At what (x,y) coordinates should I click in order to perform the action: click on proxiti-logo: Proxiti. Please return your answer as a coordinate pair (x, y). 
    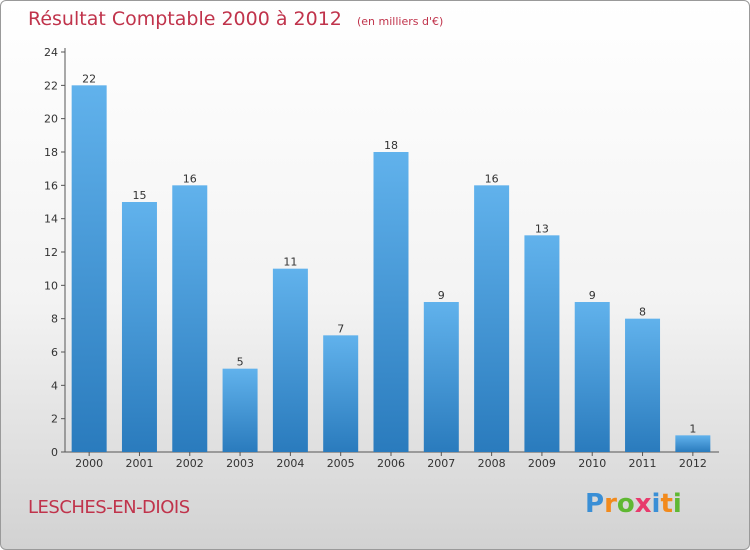
    Looking at the image, I should click on (633, 504).